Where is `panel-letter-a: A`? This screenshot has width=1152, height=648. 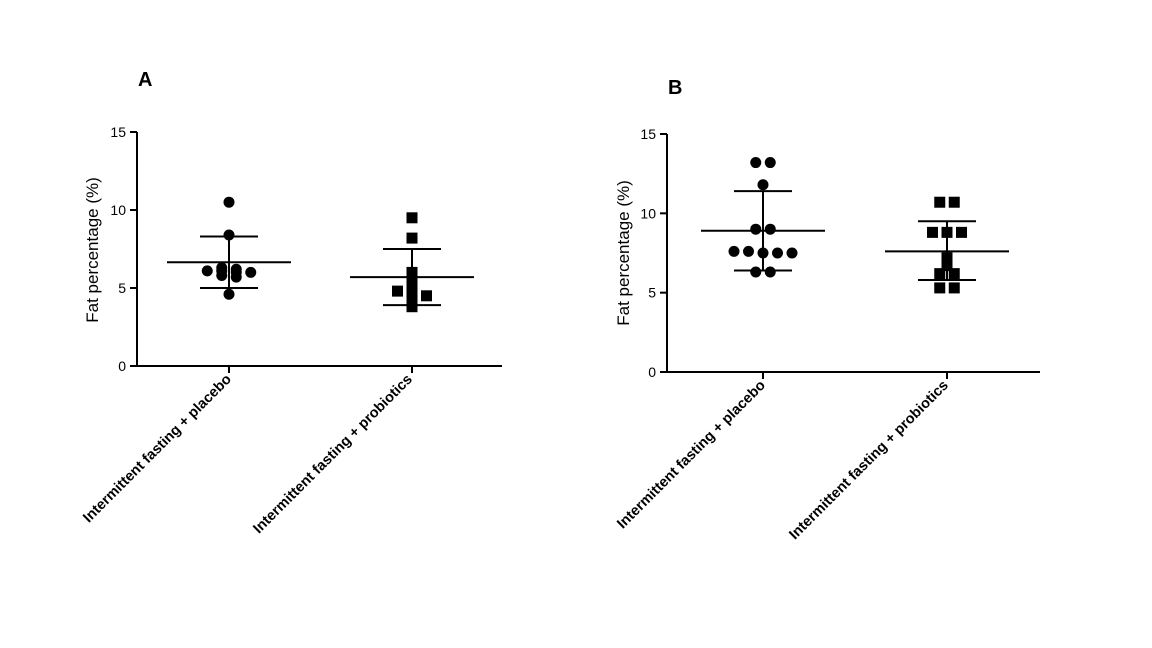
panel-letter-a: A is located at coordinates (145, 80).